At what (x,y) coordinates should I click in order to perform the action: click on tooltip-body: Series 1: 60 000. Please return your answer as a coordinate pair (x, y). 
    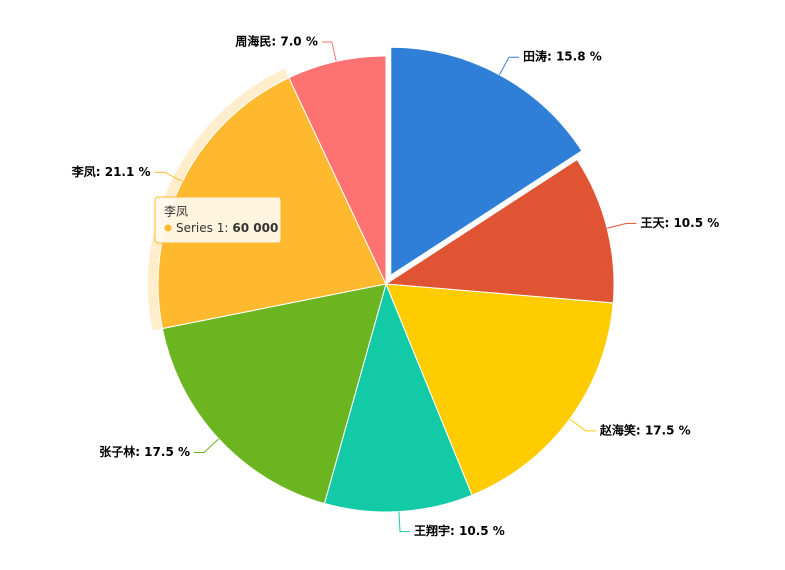
    Looking at the image, I should click on (227, 228).